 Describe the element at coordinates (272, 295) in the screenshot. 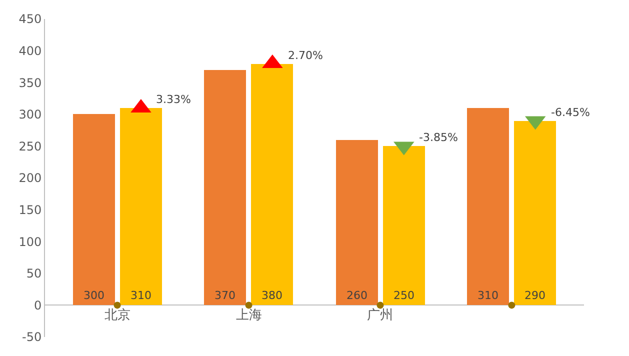

I see `data-label: 380` at that location.